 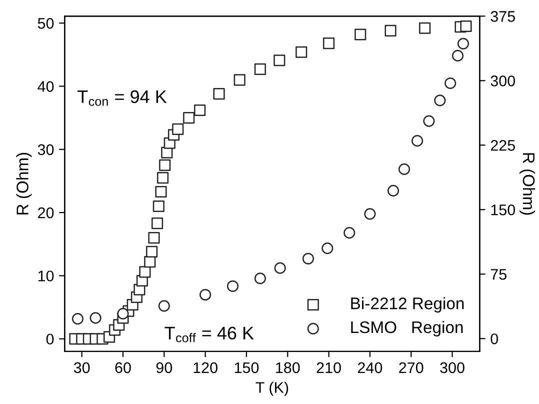 What do you see at coordinates (503, 81) in the screenshot?
I see `y2-tick-label: 300` at bounding box center [503, 81].